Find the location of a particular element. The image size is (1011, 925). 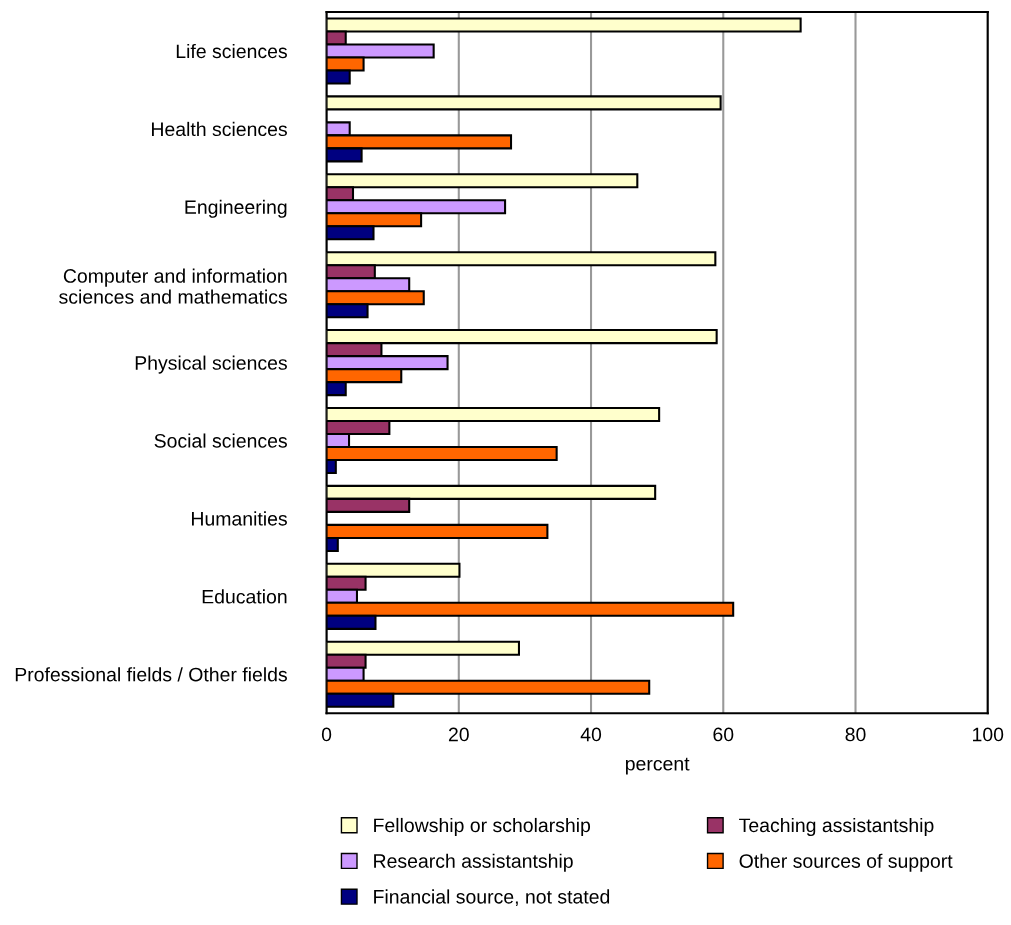

x-tick-label: 20 is located at coordinates (458, 734).